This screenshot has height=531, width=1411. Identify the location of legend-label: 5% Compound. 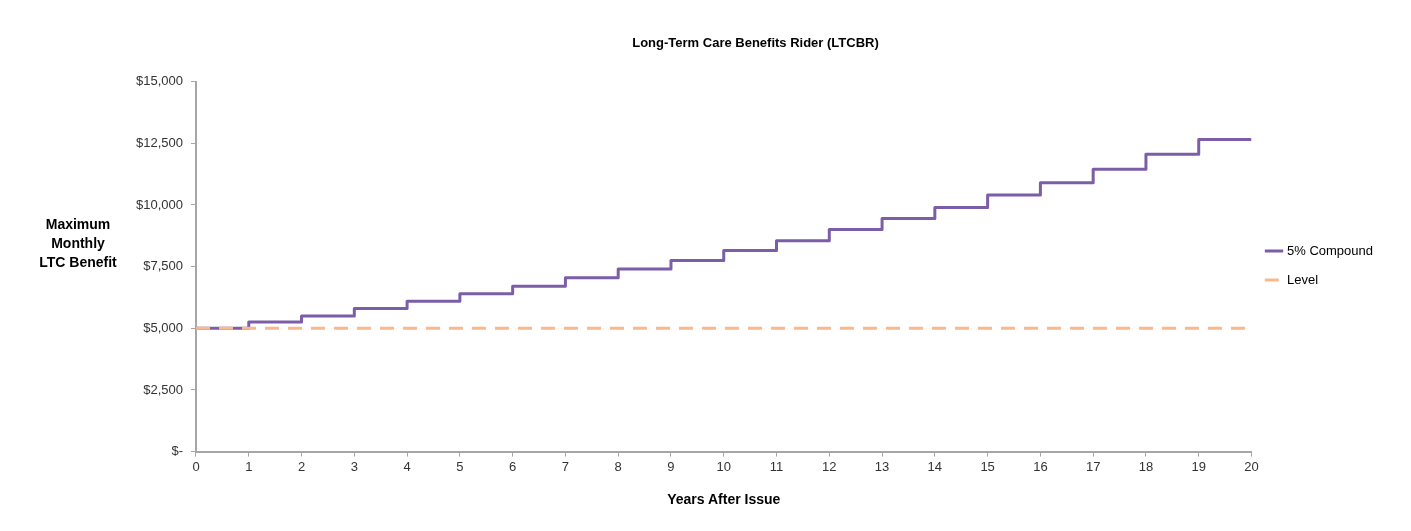
(1330, 250).